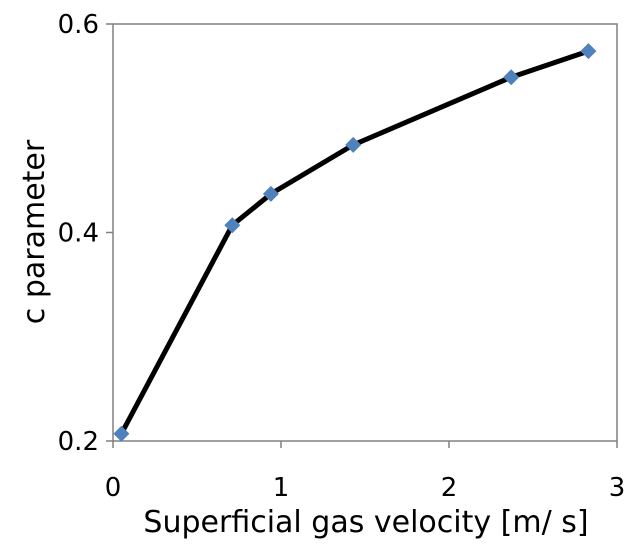 The image size is (624, 544). I want to click on y-axis: 0.2 0.4 0.6, so click(85, 233).